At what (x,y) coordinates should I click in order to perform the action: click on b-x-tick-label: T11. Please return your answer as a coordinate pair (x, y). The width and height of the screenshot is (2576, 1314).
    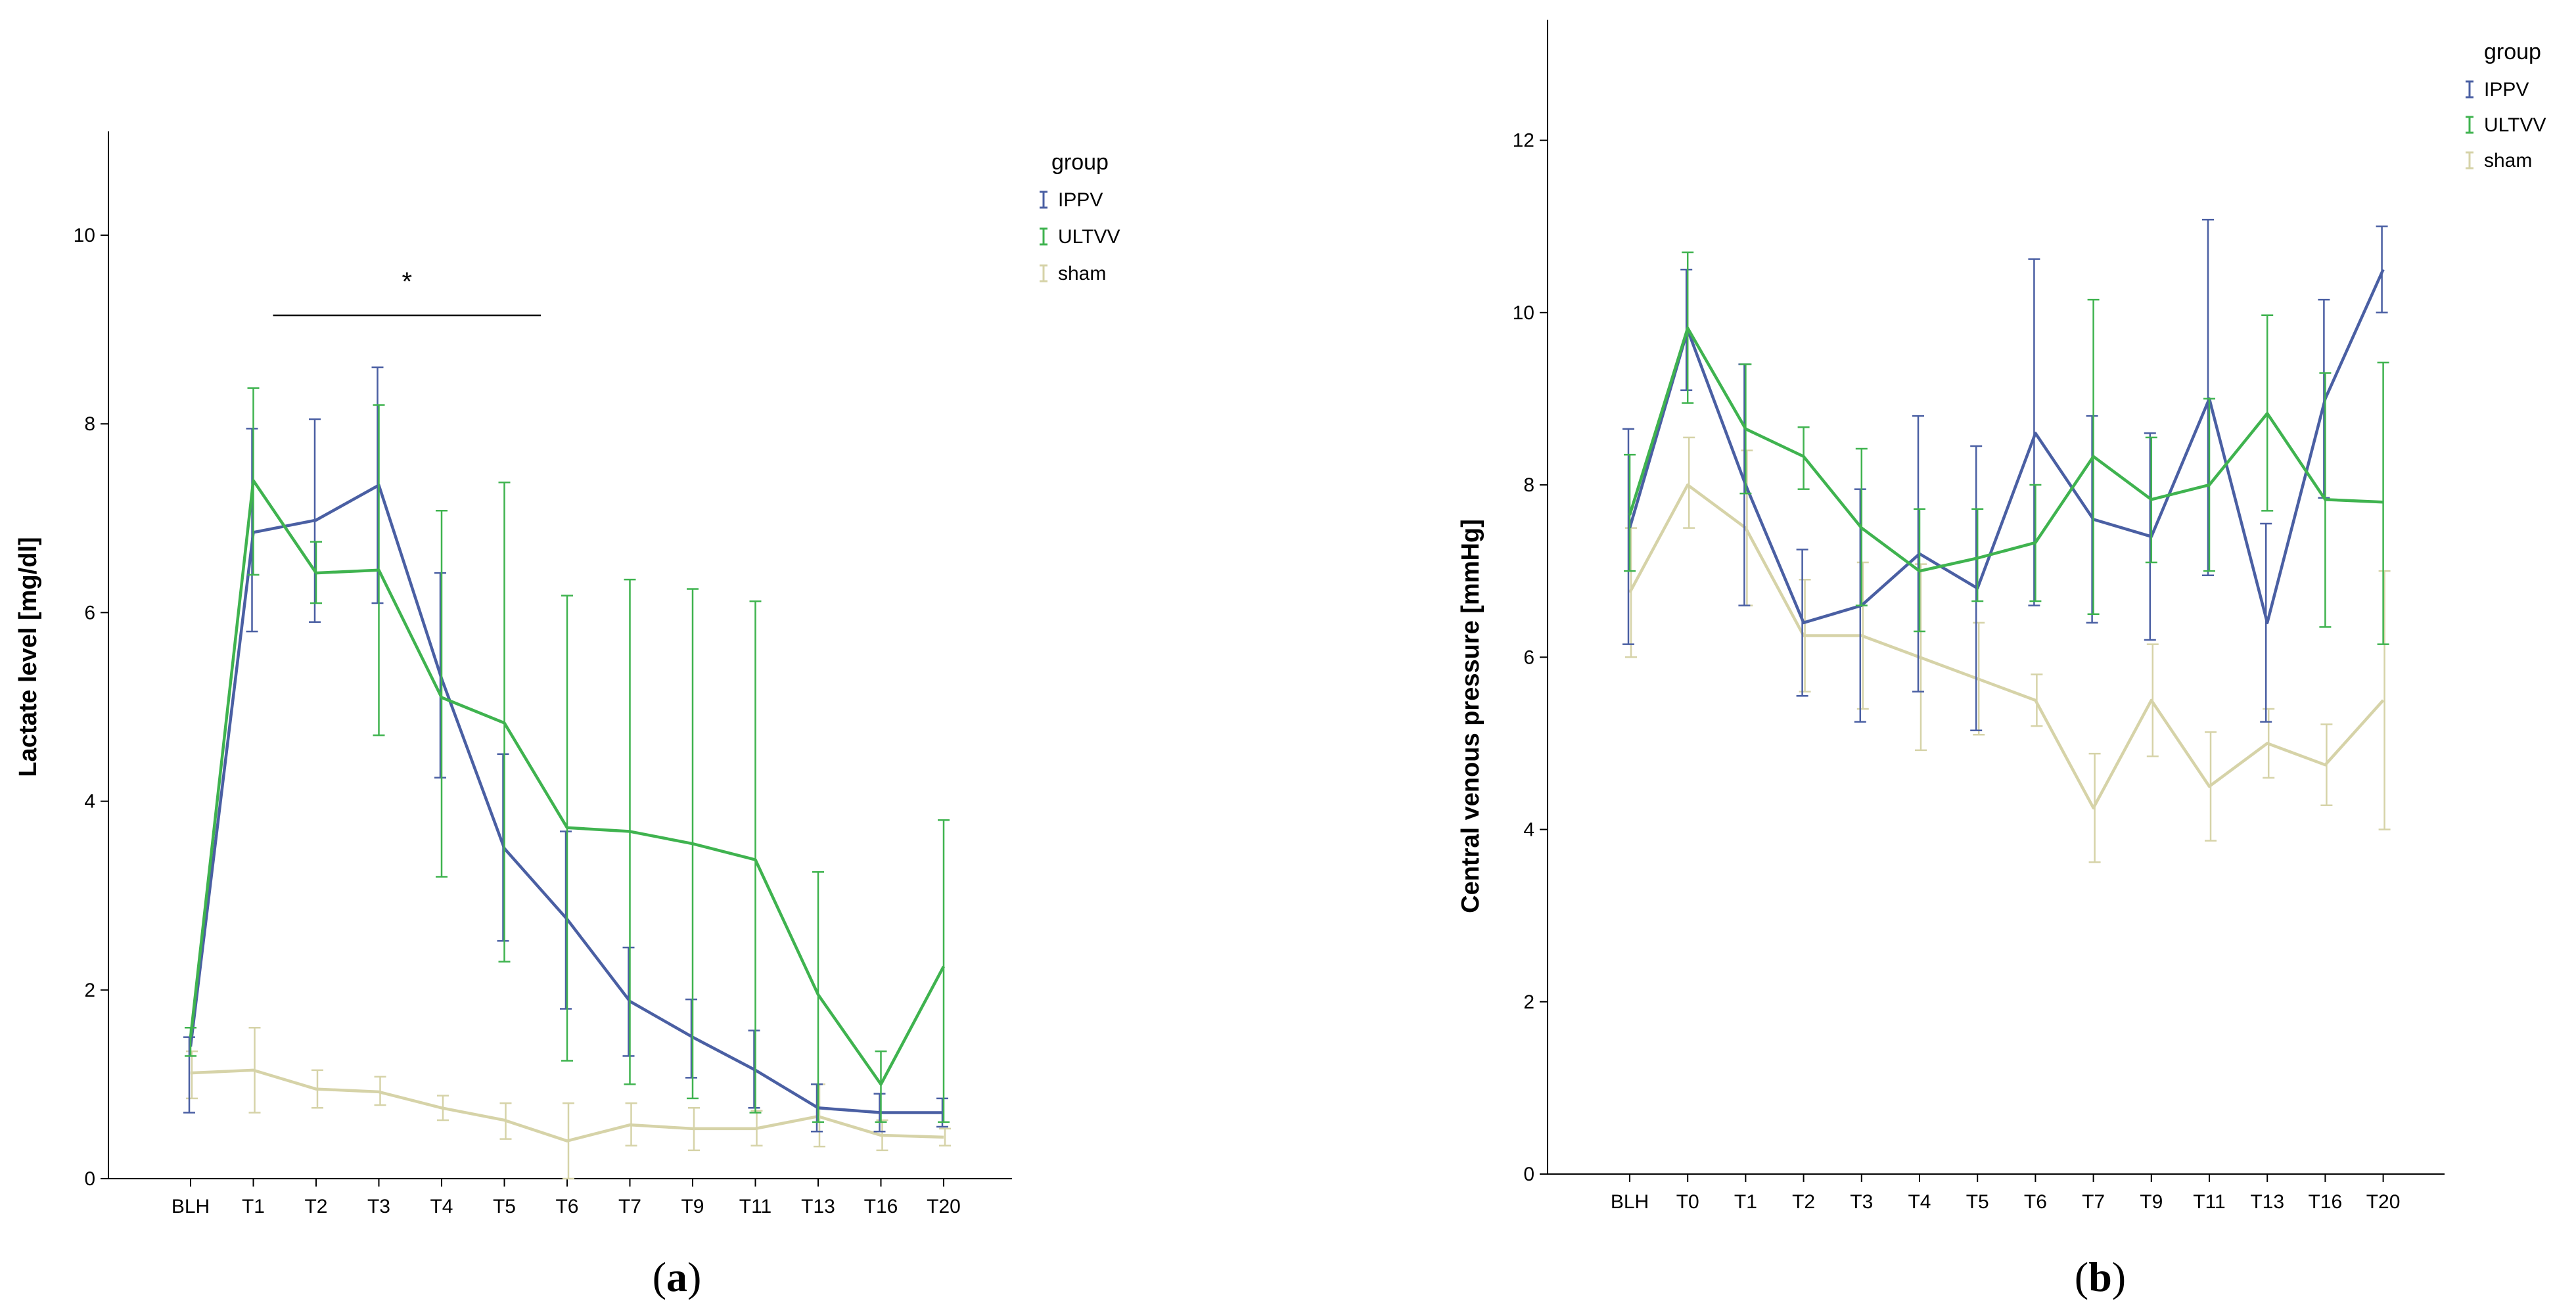
    Looking at the image, I should click on (2209, 1202).